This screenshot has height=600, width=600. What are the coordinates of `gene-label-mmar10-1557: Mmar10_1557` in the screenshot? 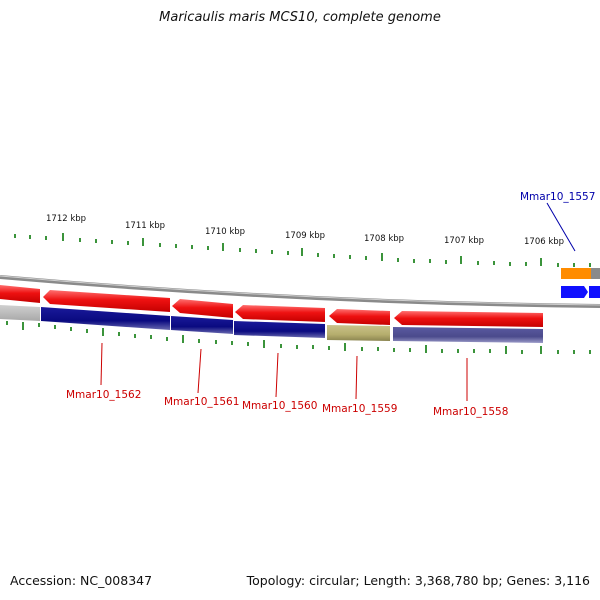 It's located at (557, 197).